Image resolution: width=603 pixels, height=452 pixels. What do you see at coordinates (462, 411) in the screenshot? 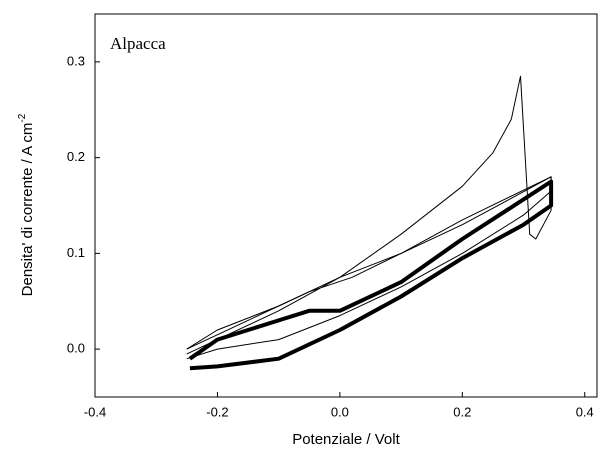
I see `x-tick-label: 0.2` at bounding box center [462, 411].